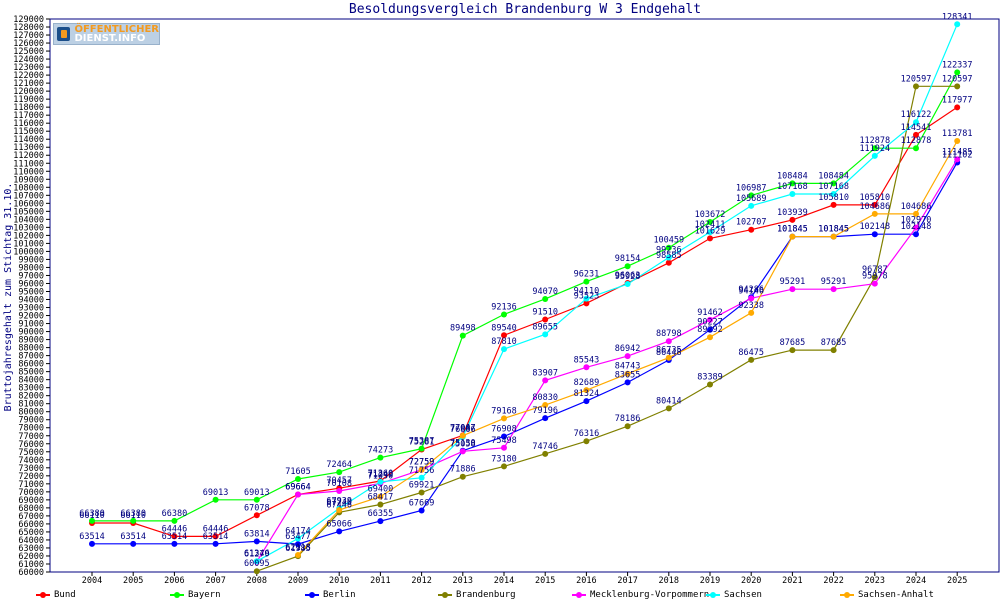 This screenshot has height=600, width=1000. What do you see at coordinates (916, 79) in the screenshot?
I see `data-label-brandenburg: 120597` at bounding box center [916, 79].